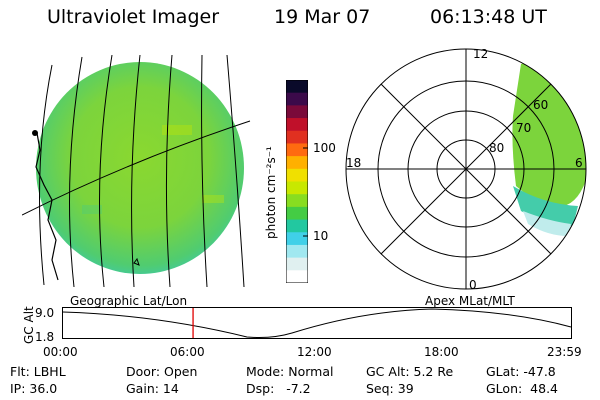 This screenshot has height=400, width=600. I want to click on time-label: 06:13:48 UT, so click(488, 17).